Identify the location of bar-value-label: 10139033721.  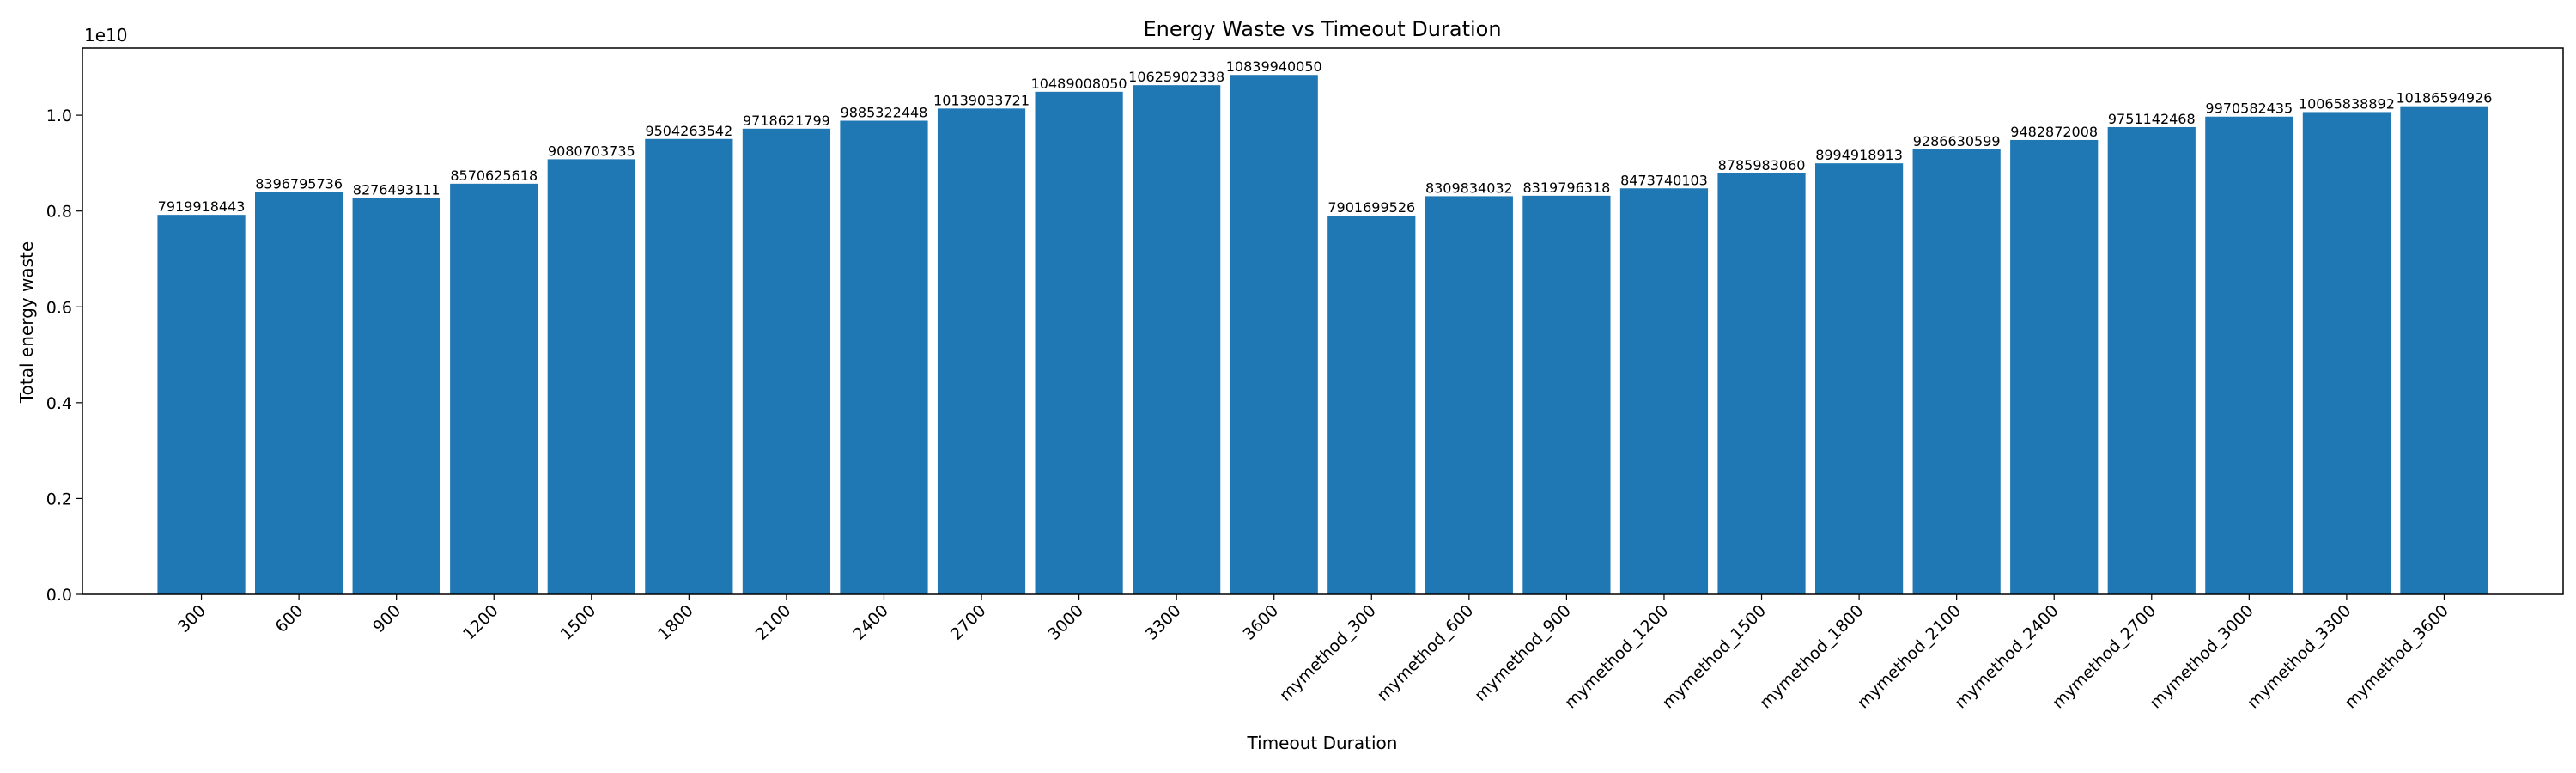
(981, 100).